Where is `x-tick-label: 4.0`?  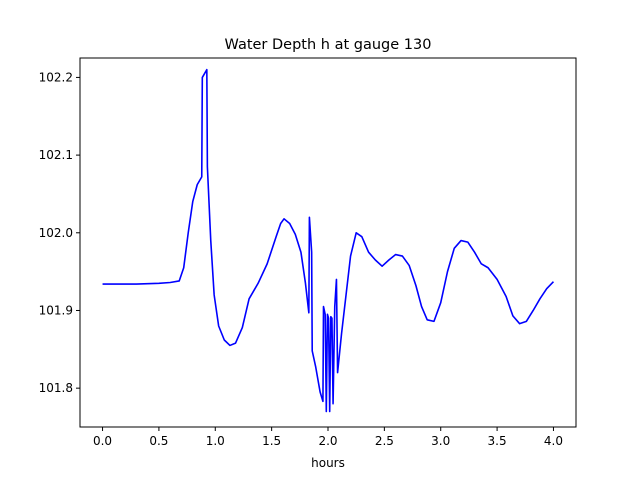 x-tick-label: 4.0 is located at coordinates (553, 441).